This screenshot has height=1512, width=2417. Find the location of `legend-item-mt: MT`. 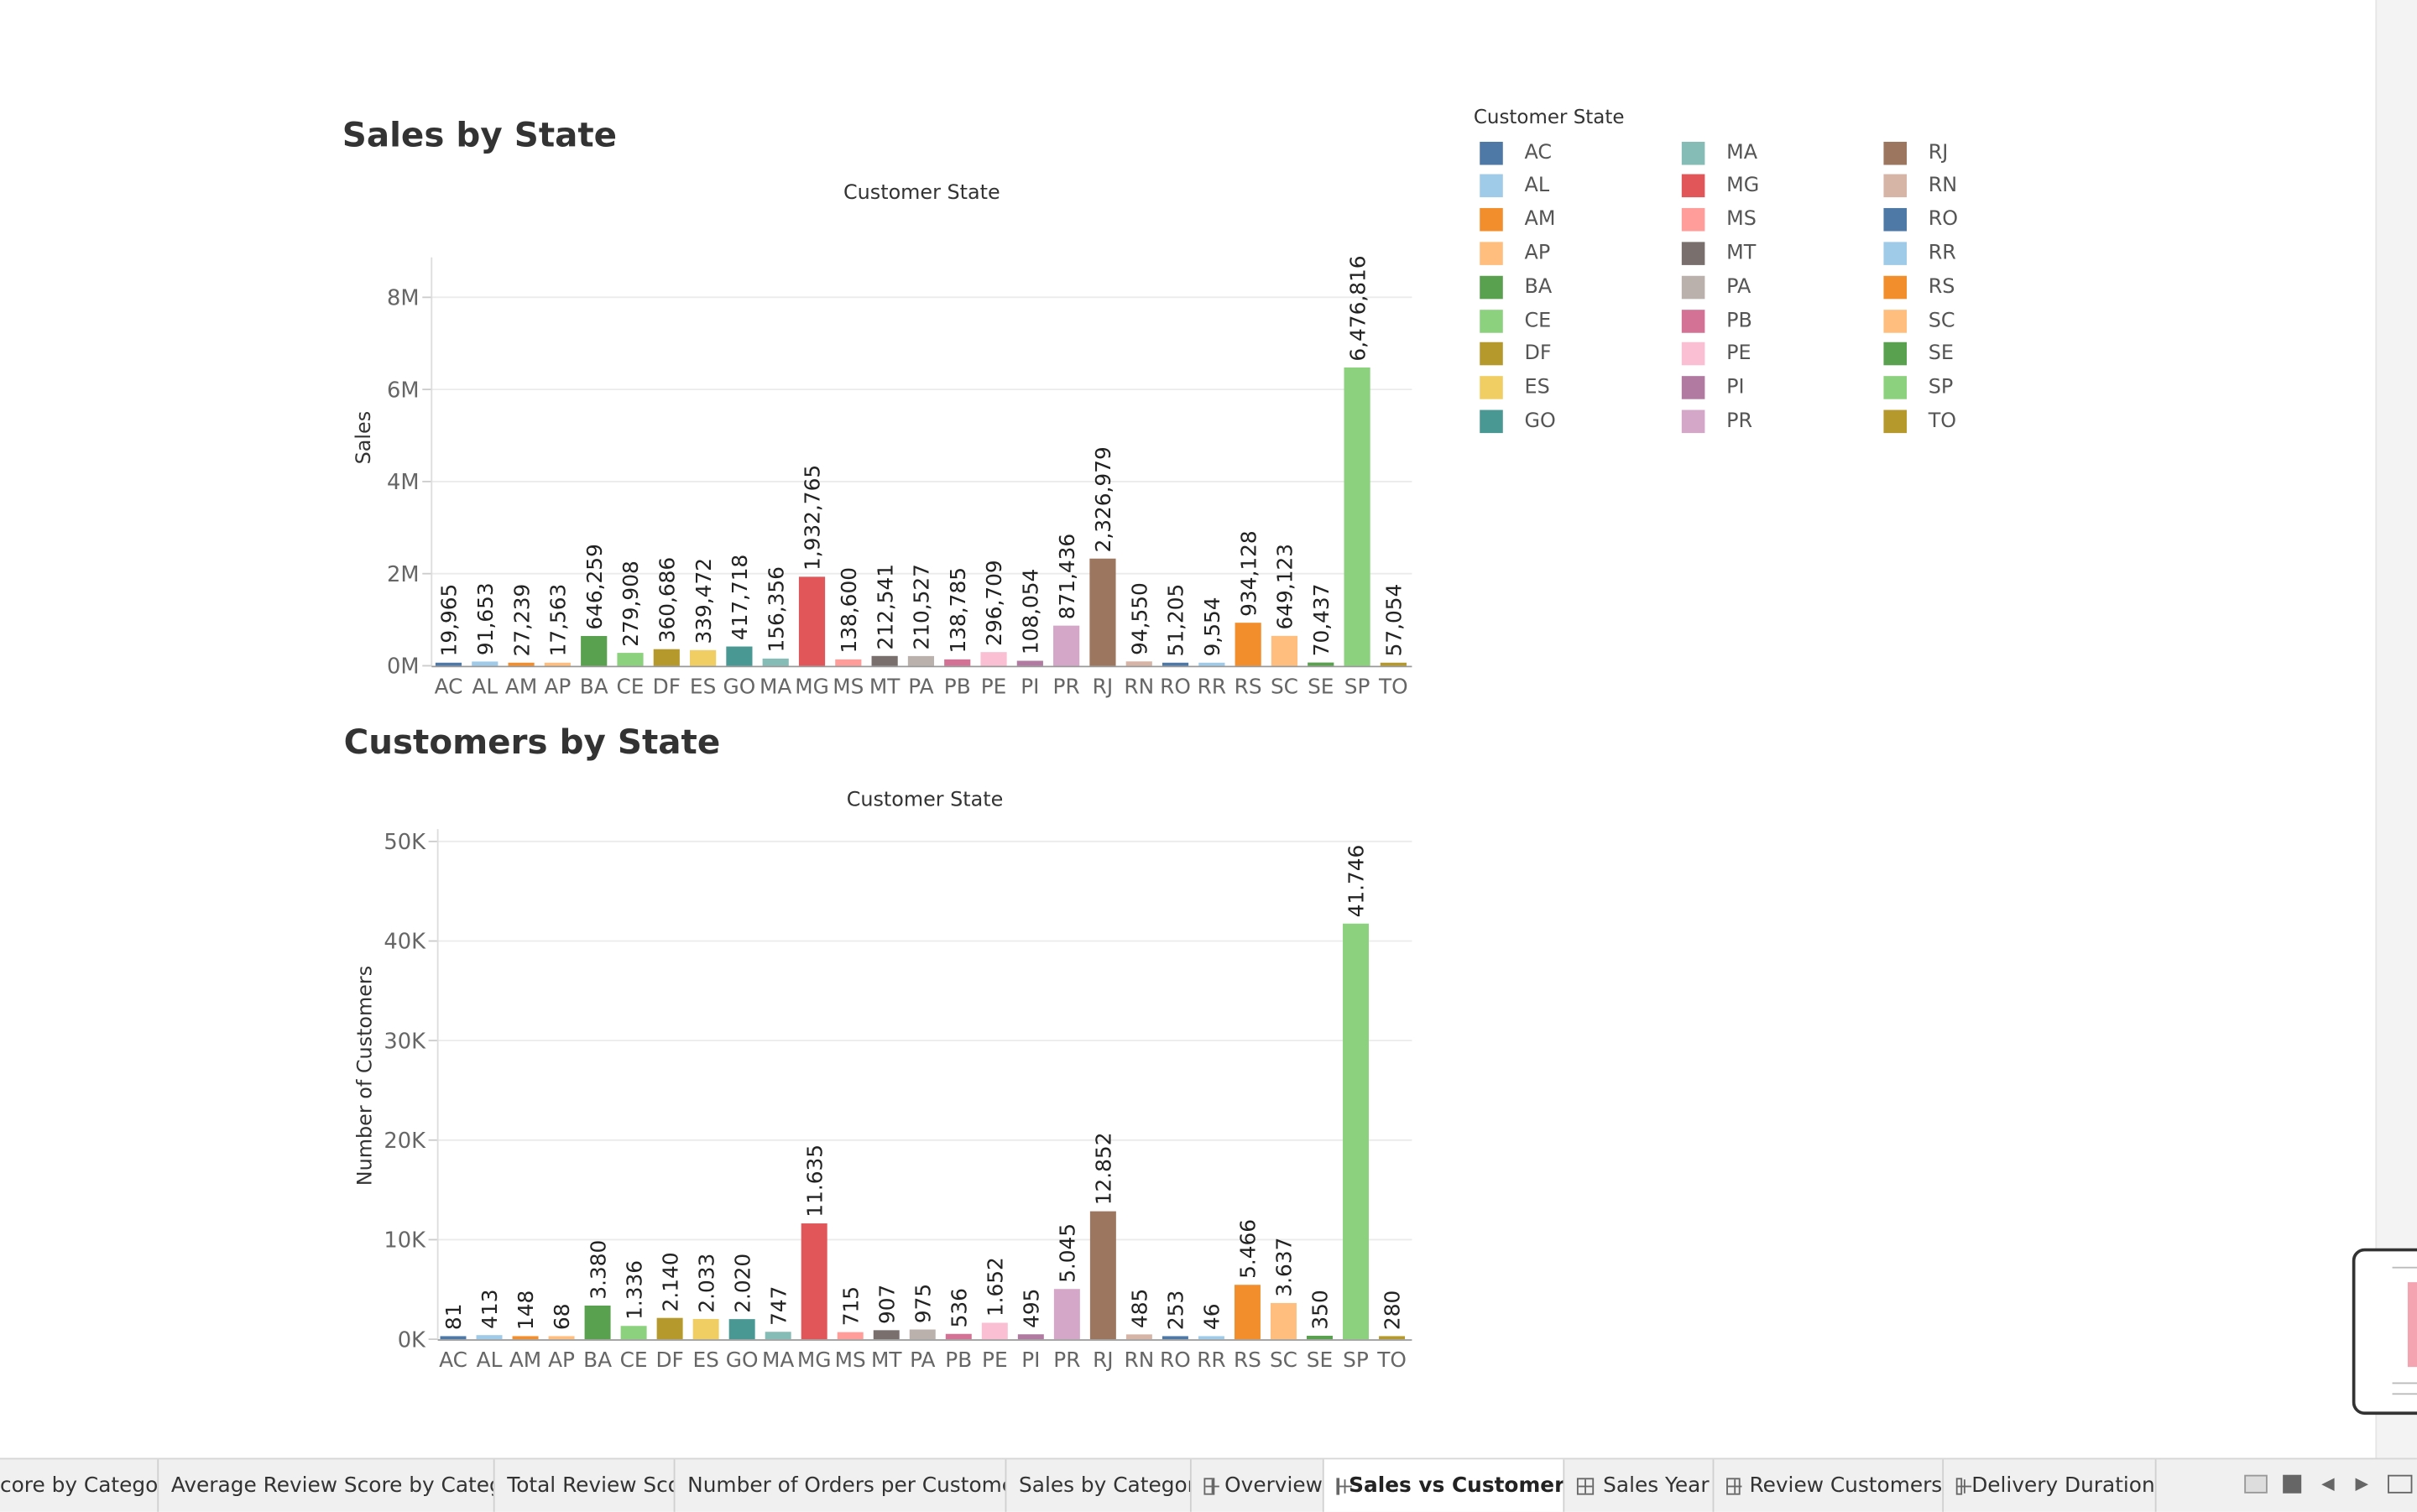

legend-item-mt: MT is located at coordinates (1718, 253).